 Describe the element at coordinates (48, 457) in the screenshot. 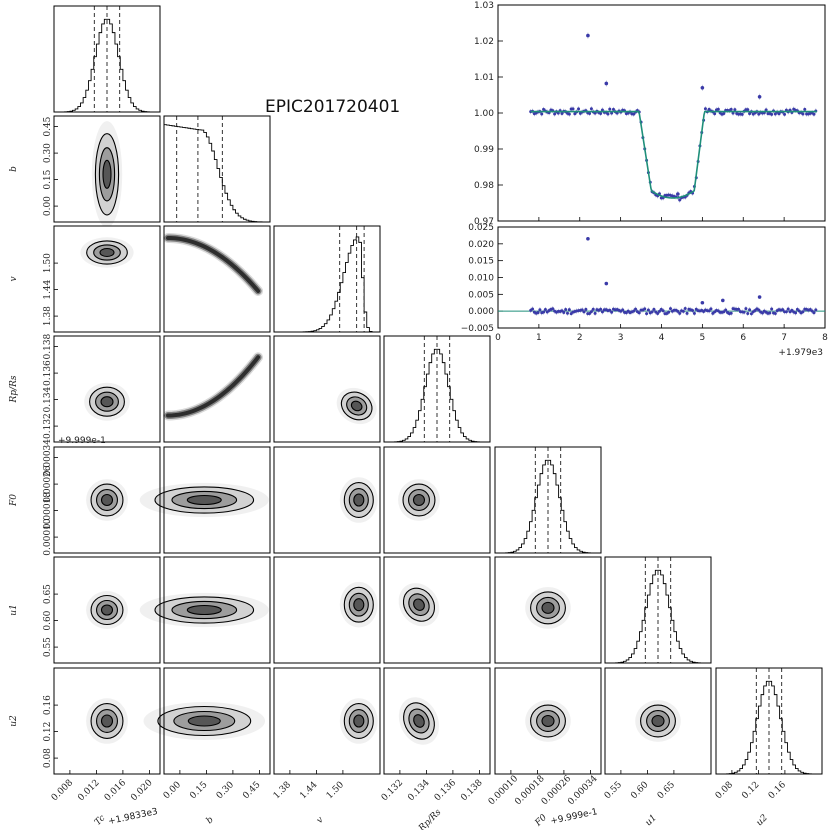

I see `y-tick-label-F0: 0.00034` at that location.